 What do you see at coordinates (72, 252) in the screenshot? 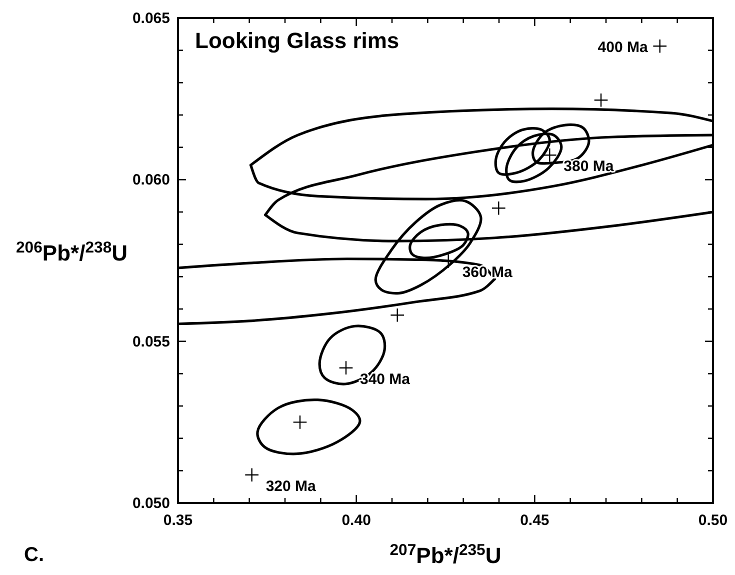
I see `y-axis-title: $^{206}$Pb*/$^{238}$U` at bounding box center [72, 252].